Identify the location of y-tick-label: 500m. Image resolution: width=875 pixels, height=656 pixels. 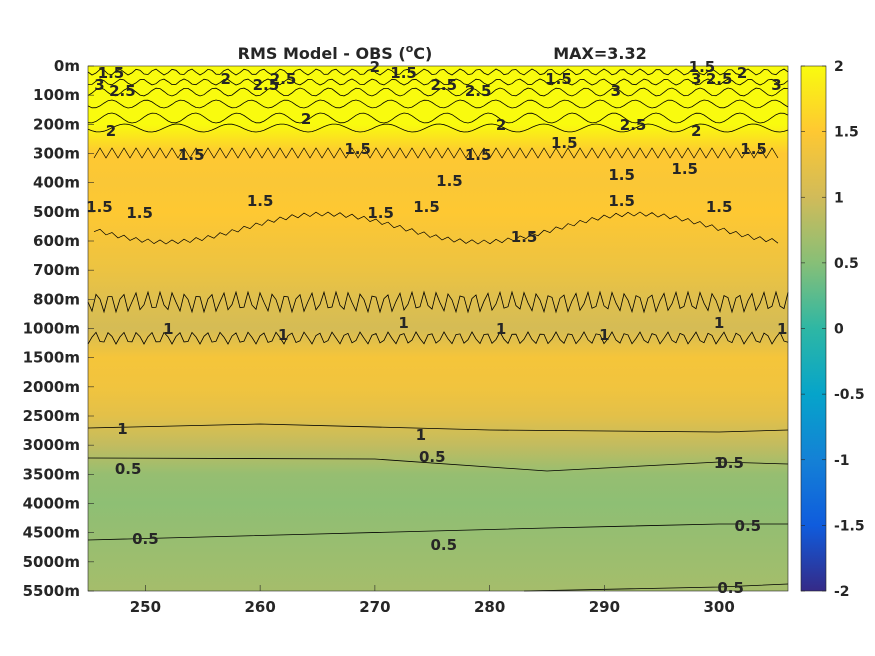
(56, 212).